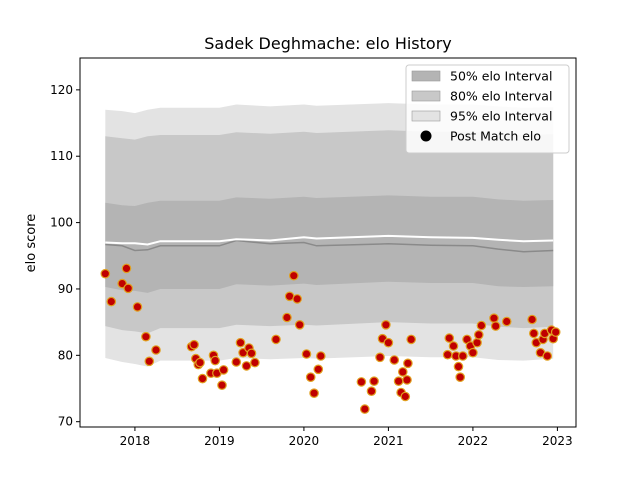 The image size is (640, 484). Describe the element at coordinates (65, 422) in the screenshot. I see `y-tick-label: 70` at that location.